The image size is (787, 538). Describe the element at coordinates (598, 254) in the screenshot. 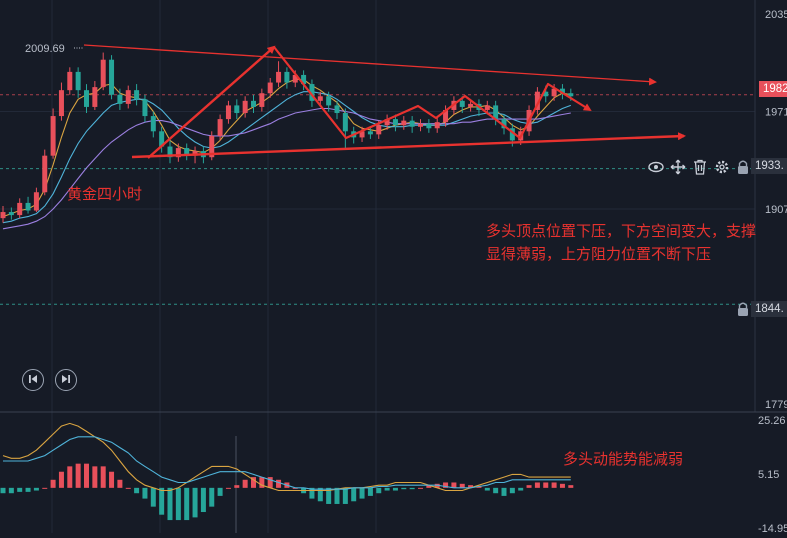

I see `analysis-note-line-2: 显得薄弱，上方阻力位置不断下压` at that location.